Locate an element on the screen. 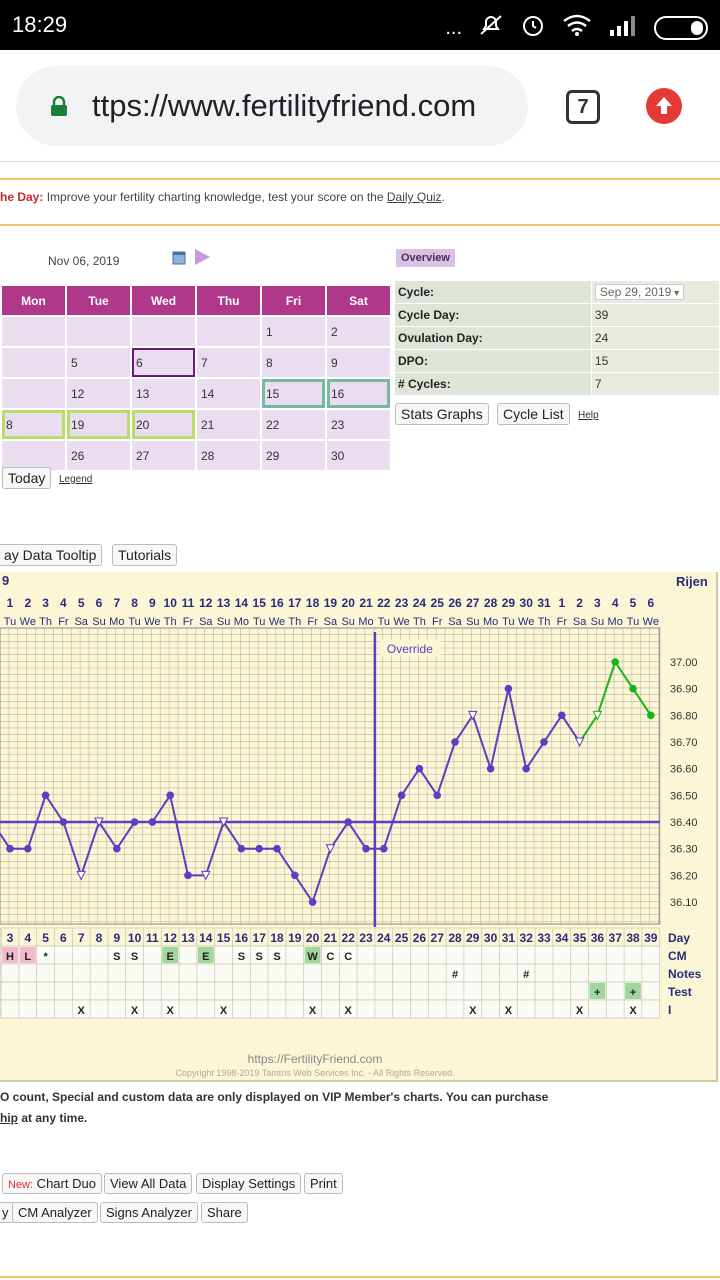 The image size is (720, 1280). cycle-select: Sep 29, 2019 ▾ is located at coordinates (655, 292).